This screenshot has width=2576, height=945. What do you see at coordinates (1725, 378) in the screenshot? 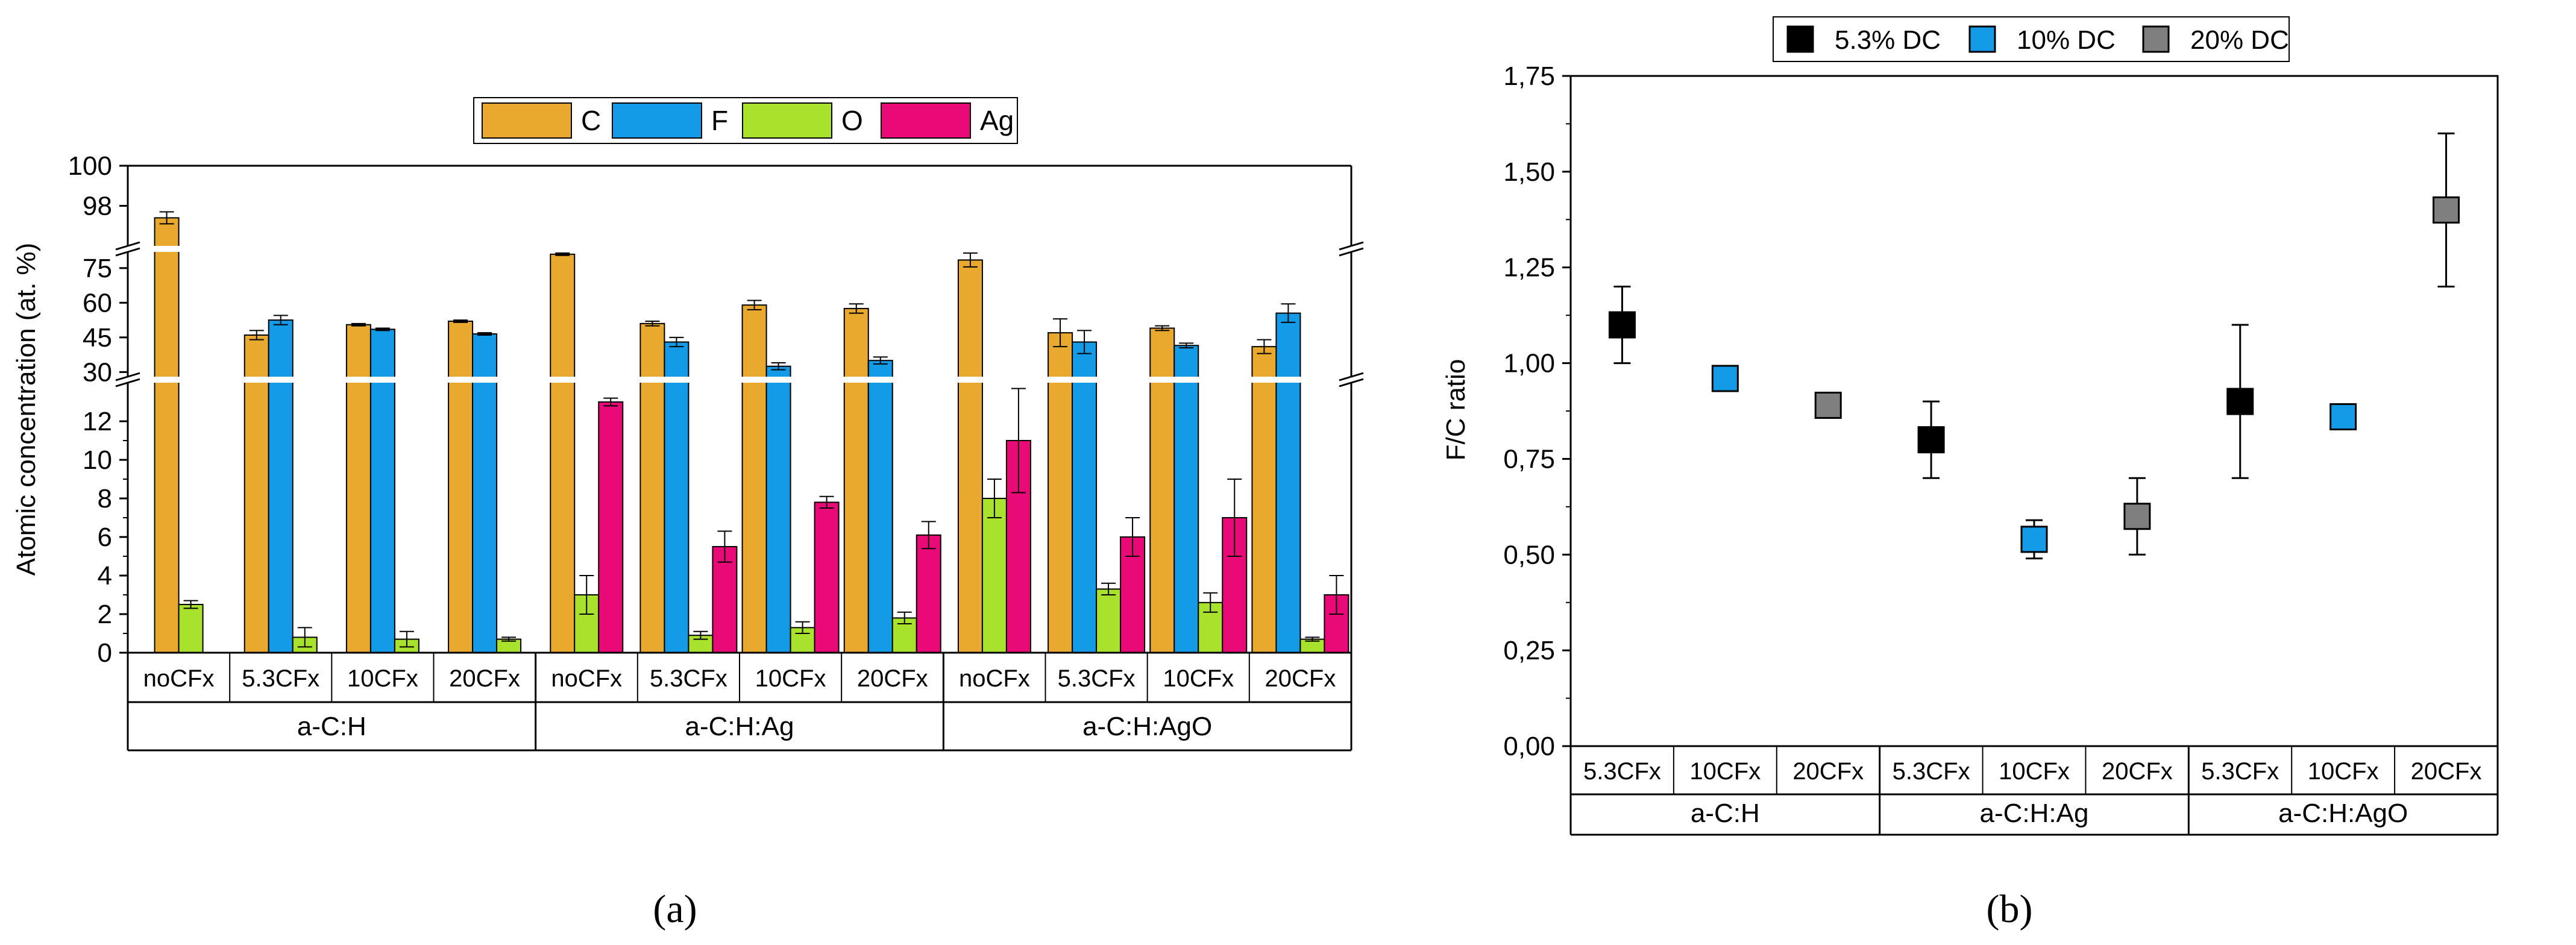
I see `data-point-10% DC-1` at bounding box center [1725, 378].